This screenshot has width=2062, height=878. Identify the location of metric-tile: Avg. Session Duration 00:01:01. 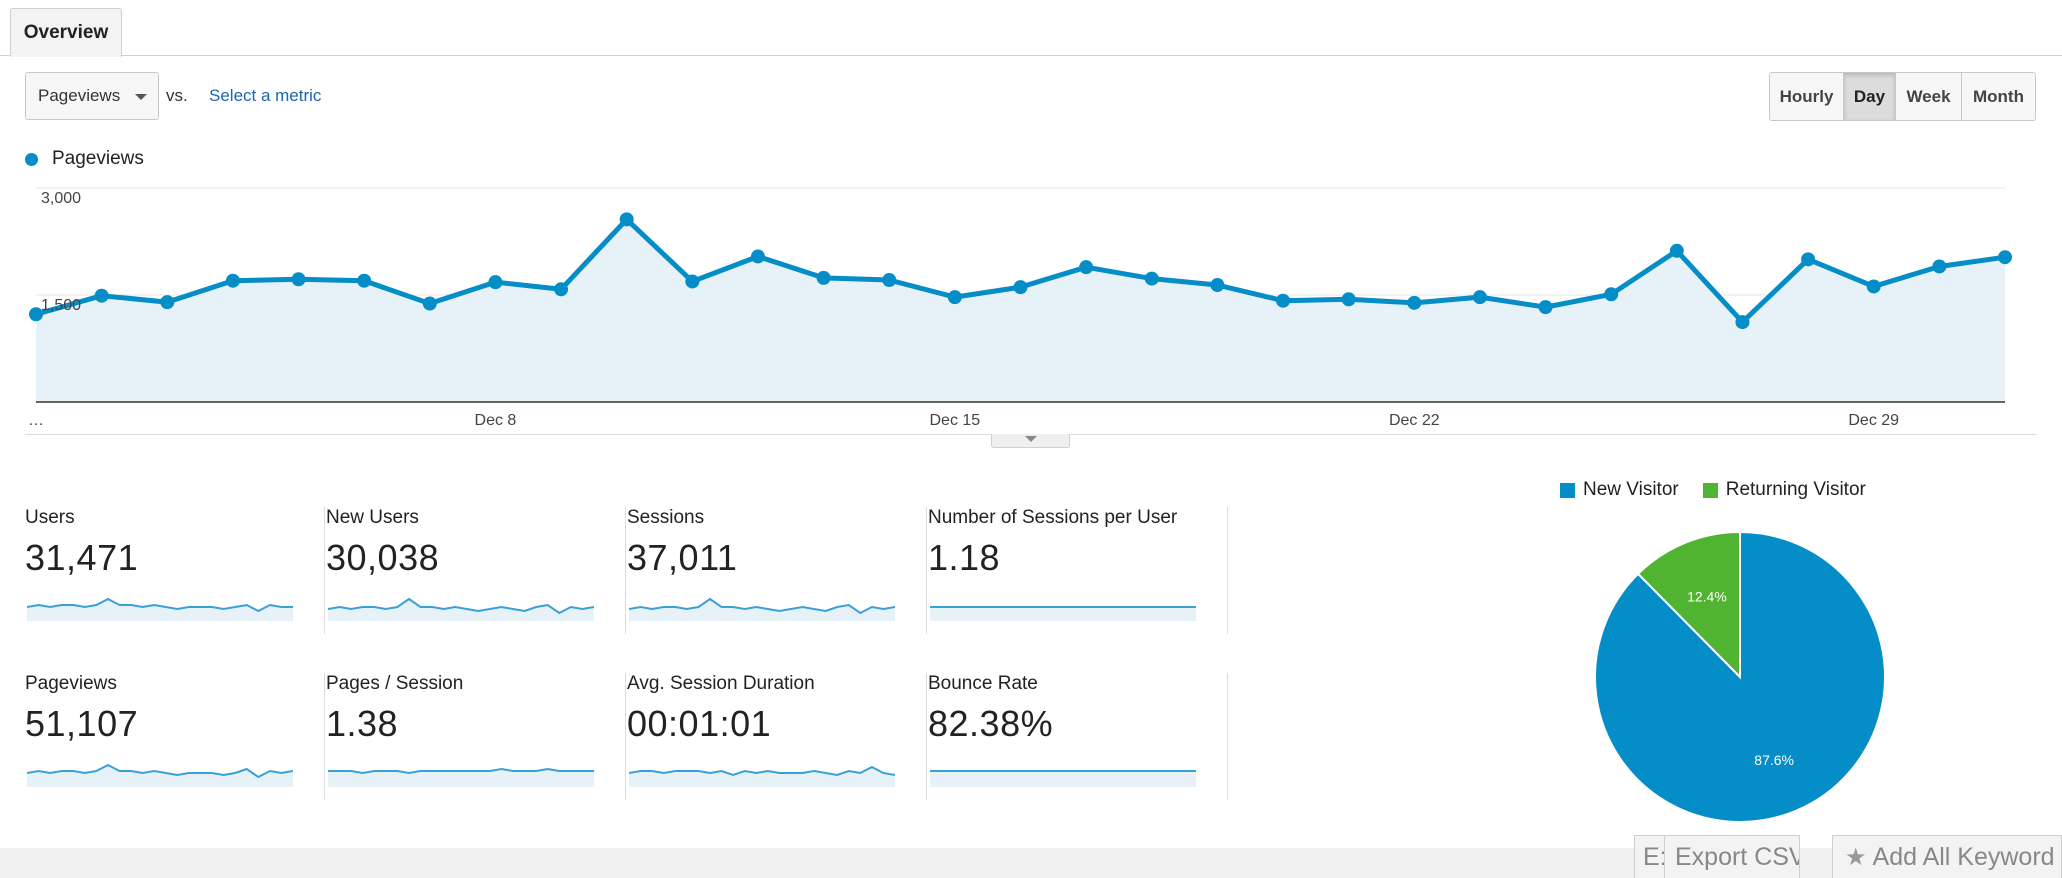
(777, 736).